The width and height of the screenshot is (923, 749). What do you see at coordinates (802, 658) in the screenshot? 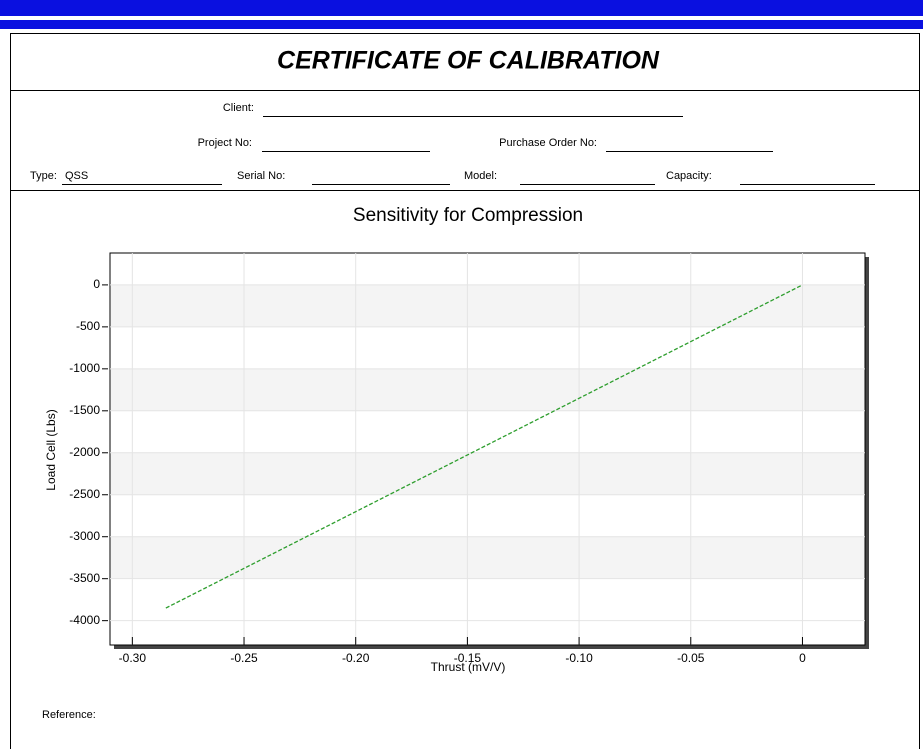
I see `x-tick-label: 0` at bounding box center [802, 658].